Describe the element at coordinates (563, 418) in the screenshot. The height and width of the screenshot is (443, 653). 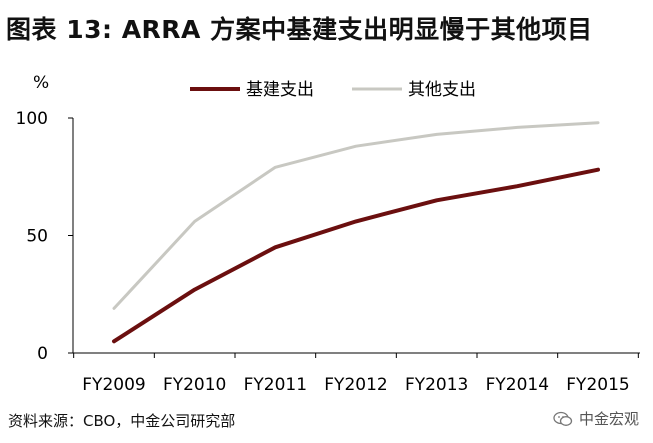
I see `wechat-icon` at that location.